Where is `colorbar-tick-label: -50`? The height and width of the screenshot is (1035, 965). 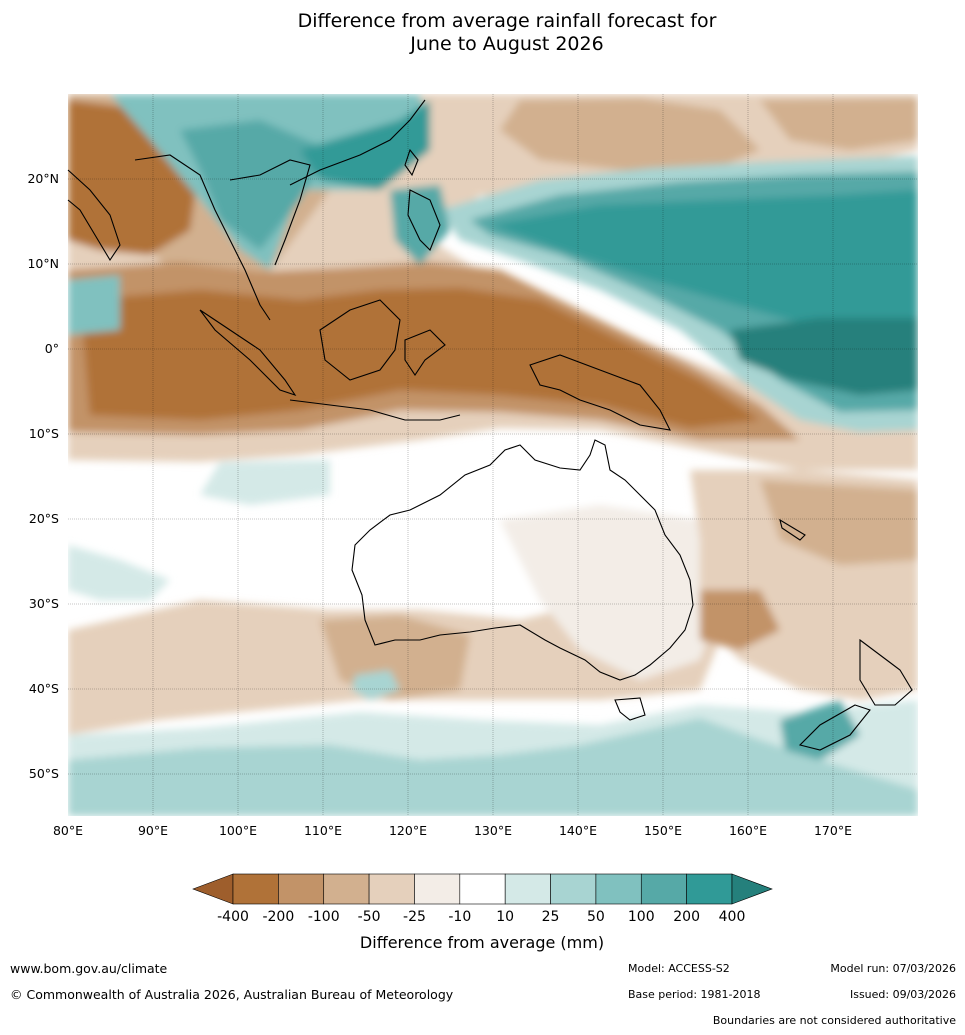 colorbar-tick-label: -50 is located at coordinates (369, 917).